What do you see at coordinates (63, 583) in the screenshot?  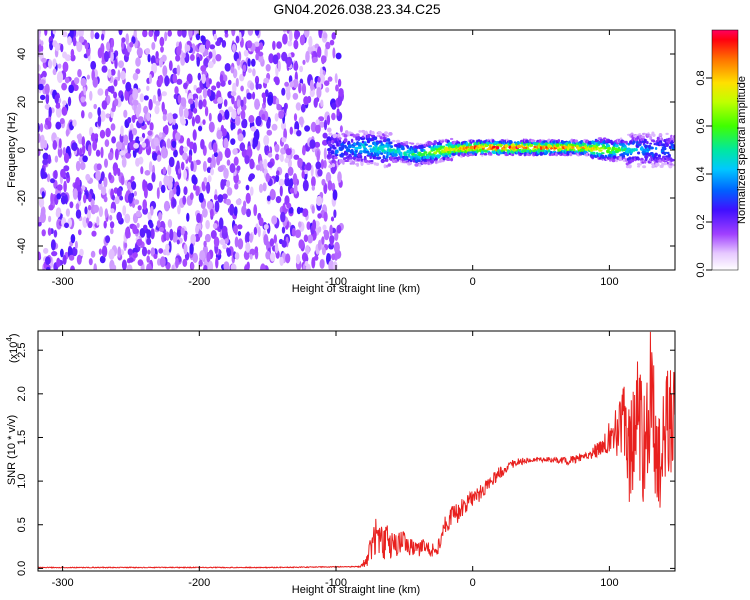 I see `x-tick-label: -300` at bounding box center [63, 583].